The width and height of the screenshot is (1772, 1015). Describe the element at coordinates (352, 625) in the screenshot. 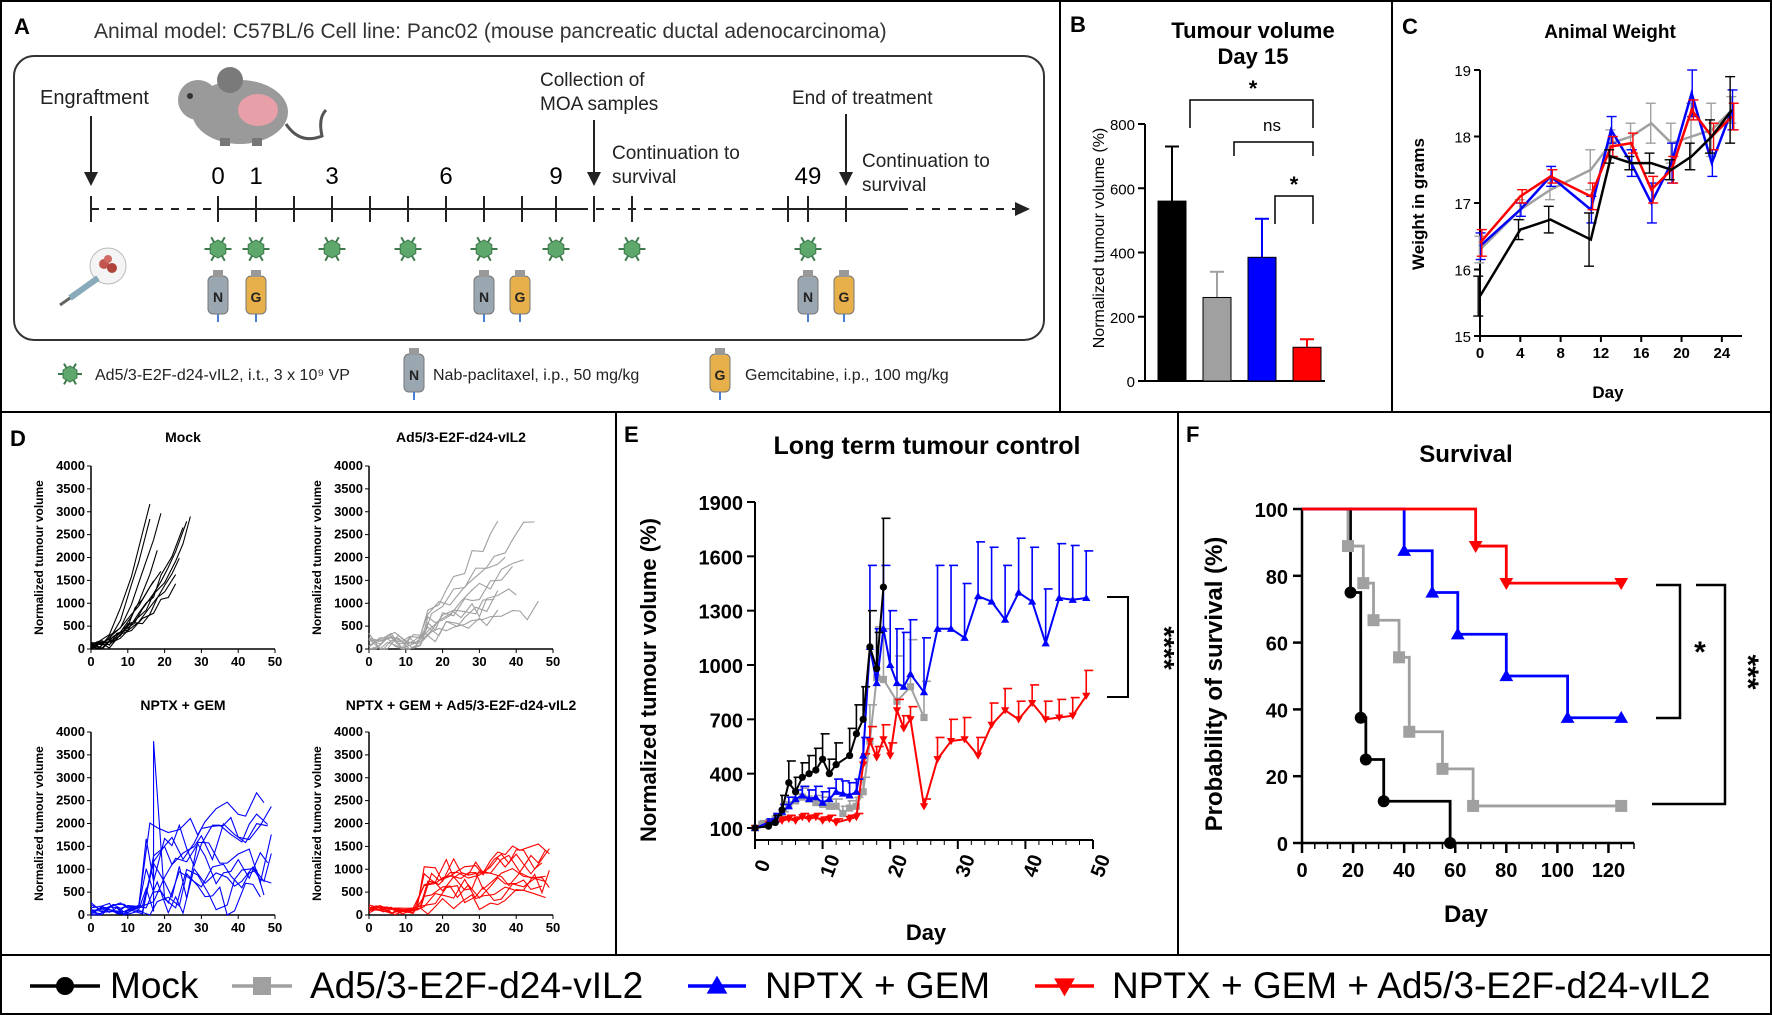

I see `y-tick-label: 500` at that location.